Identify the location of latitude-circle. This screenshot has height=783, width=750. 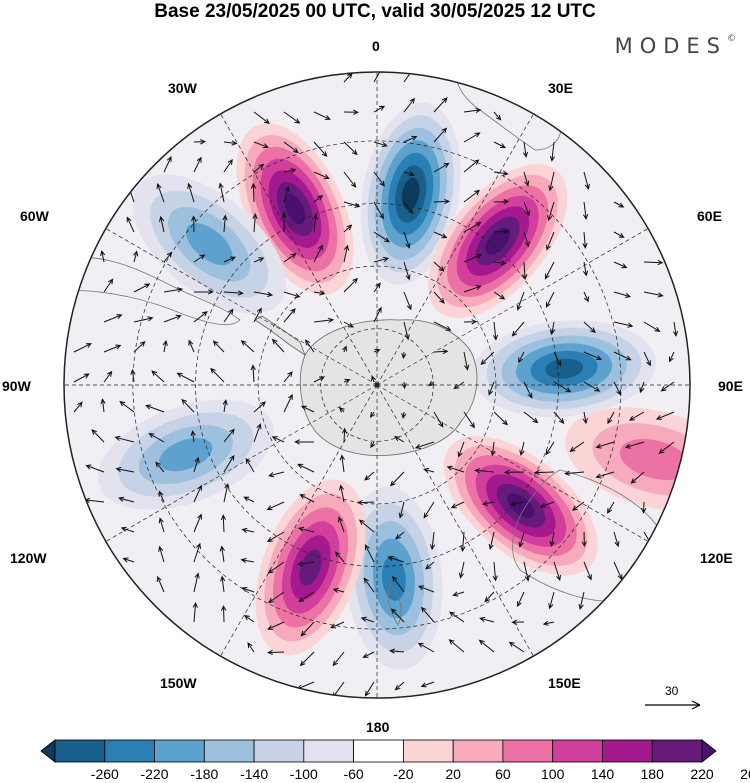
(377, 385).